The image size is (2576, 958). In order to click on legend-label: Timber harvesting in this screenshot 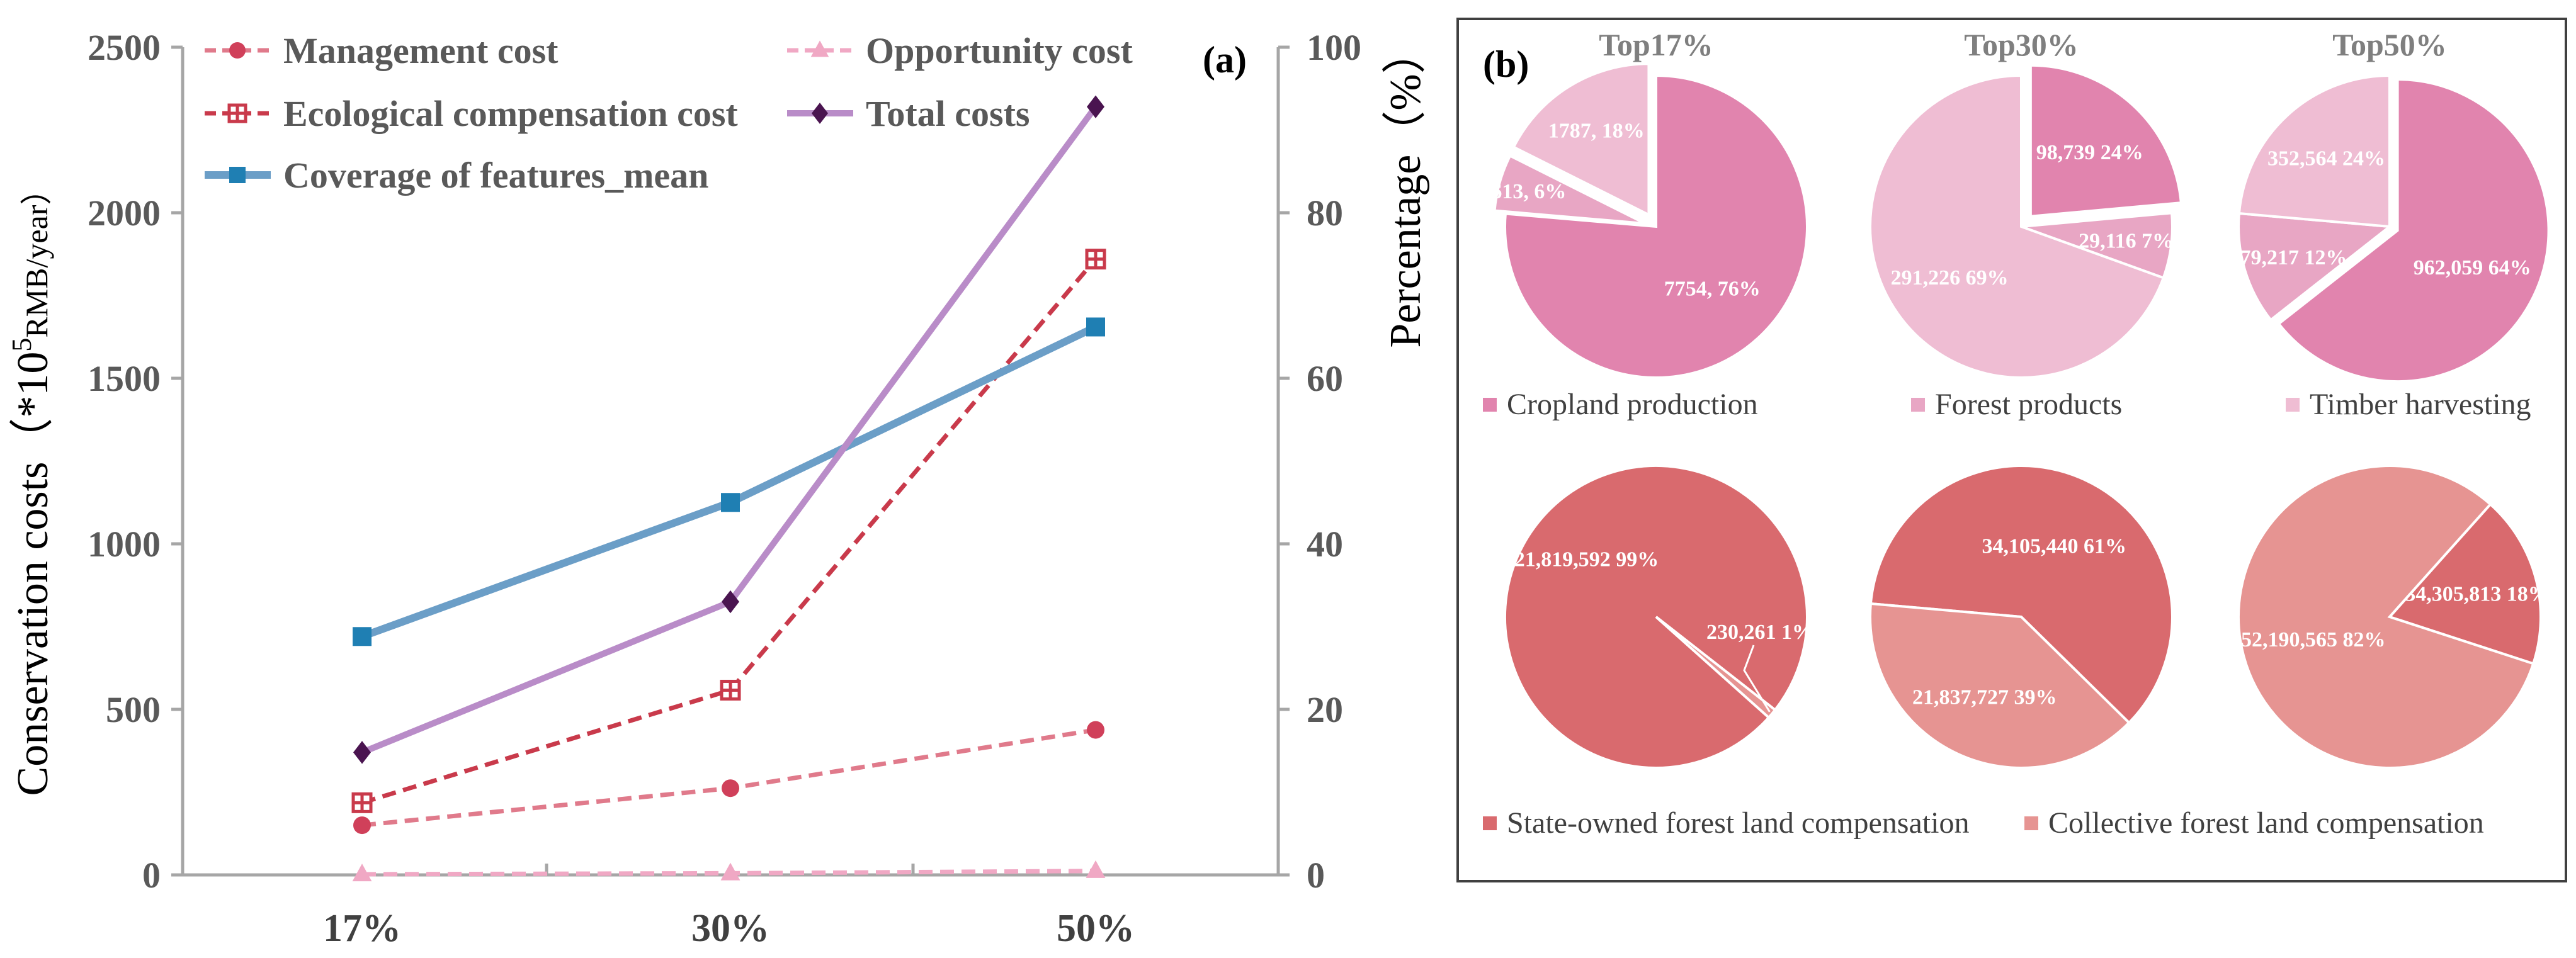, I will do `click(2420, 405)`.